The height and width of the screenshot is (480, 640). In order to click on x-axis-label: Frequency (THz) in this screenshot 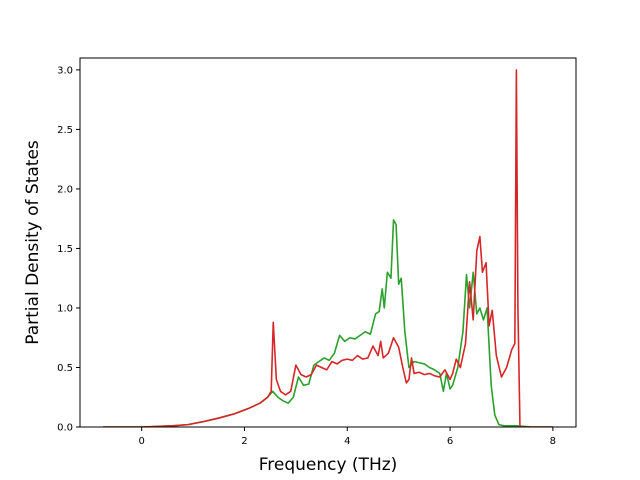, I will do `click(328, 465)`.